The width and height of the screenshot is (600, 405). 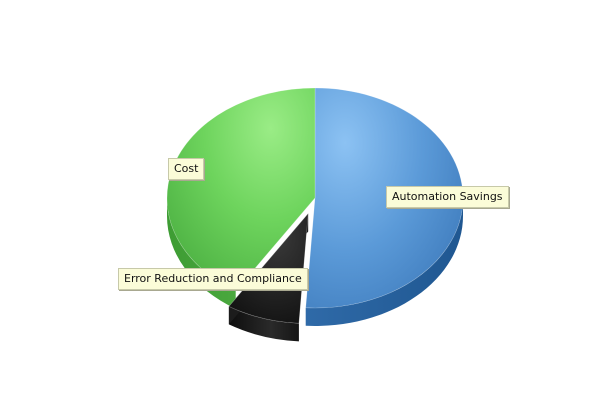 What do you see at coordinates (447, 197) in the screenshot?
I see `slice-label-automation-savings: Automation Savings` at bounding box center [447, 197].